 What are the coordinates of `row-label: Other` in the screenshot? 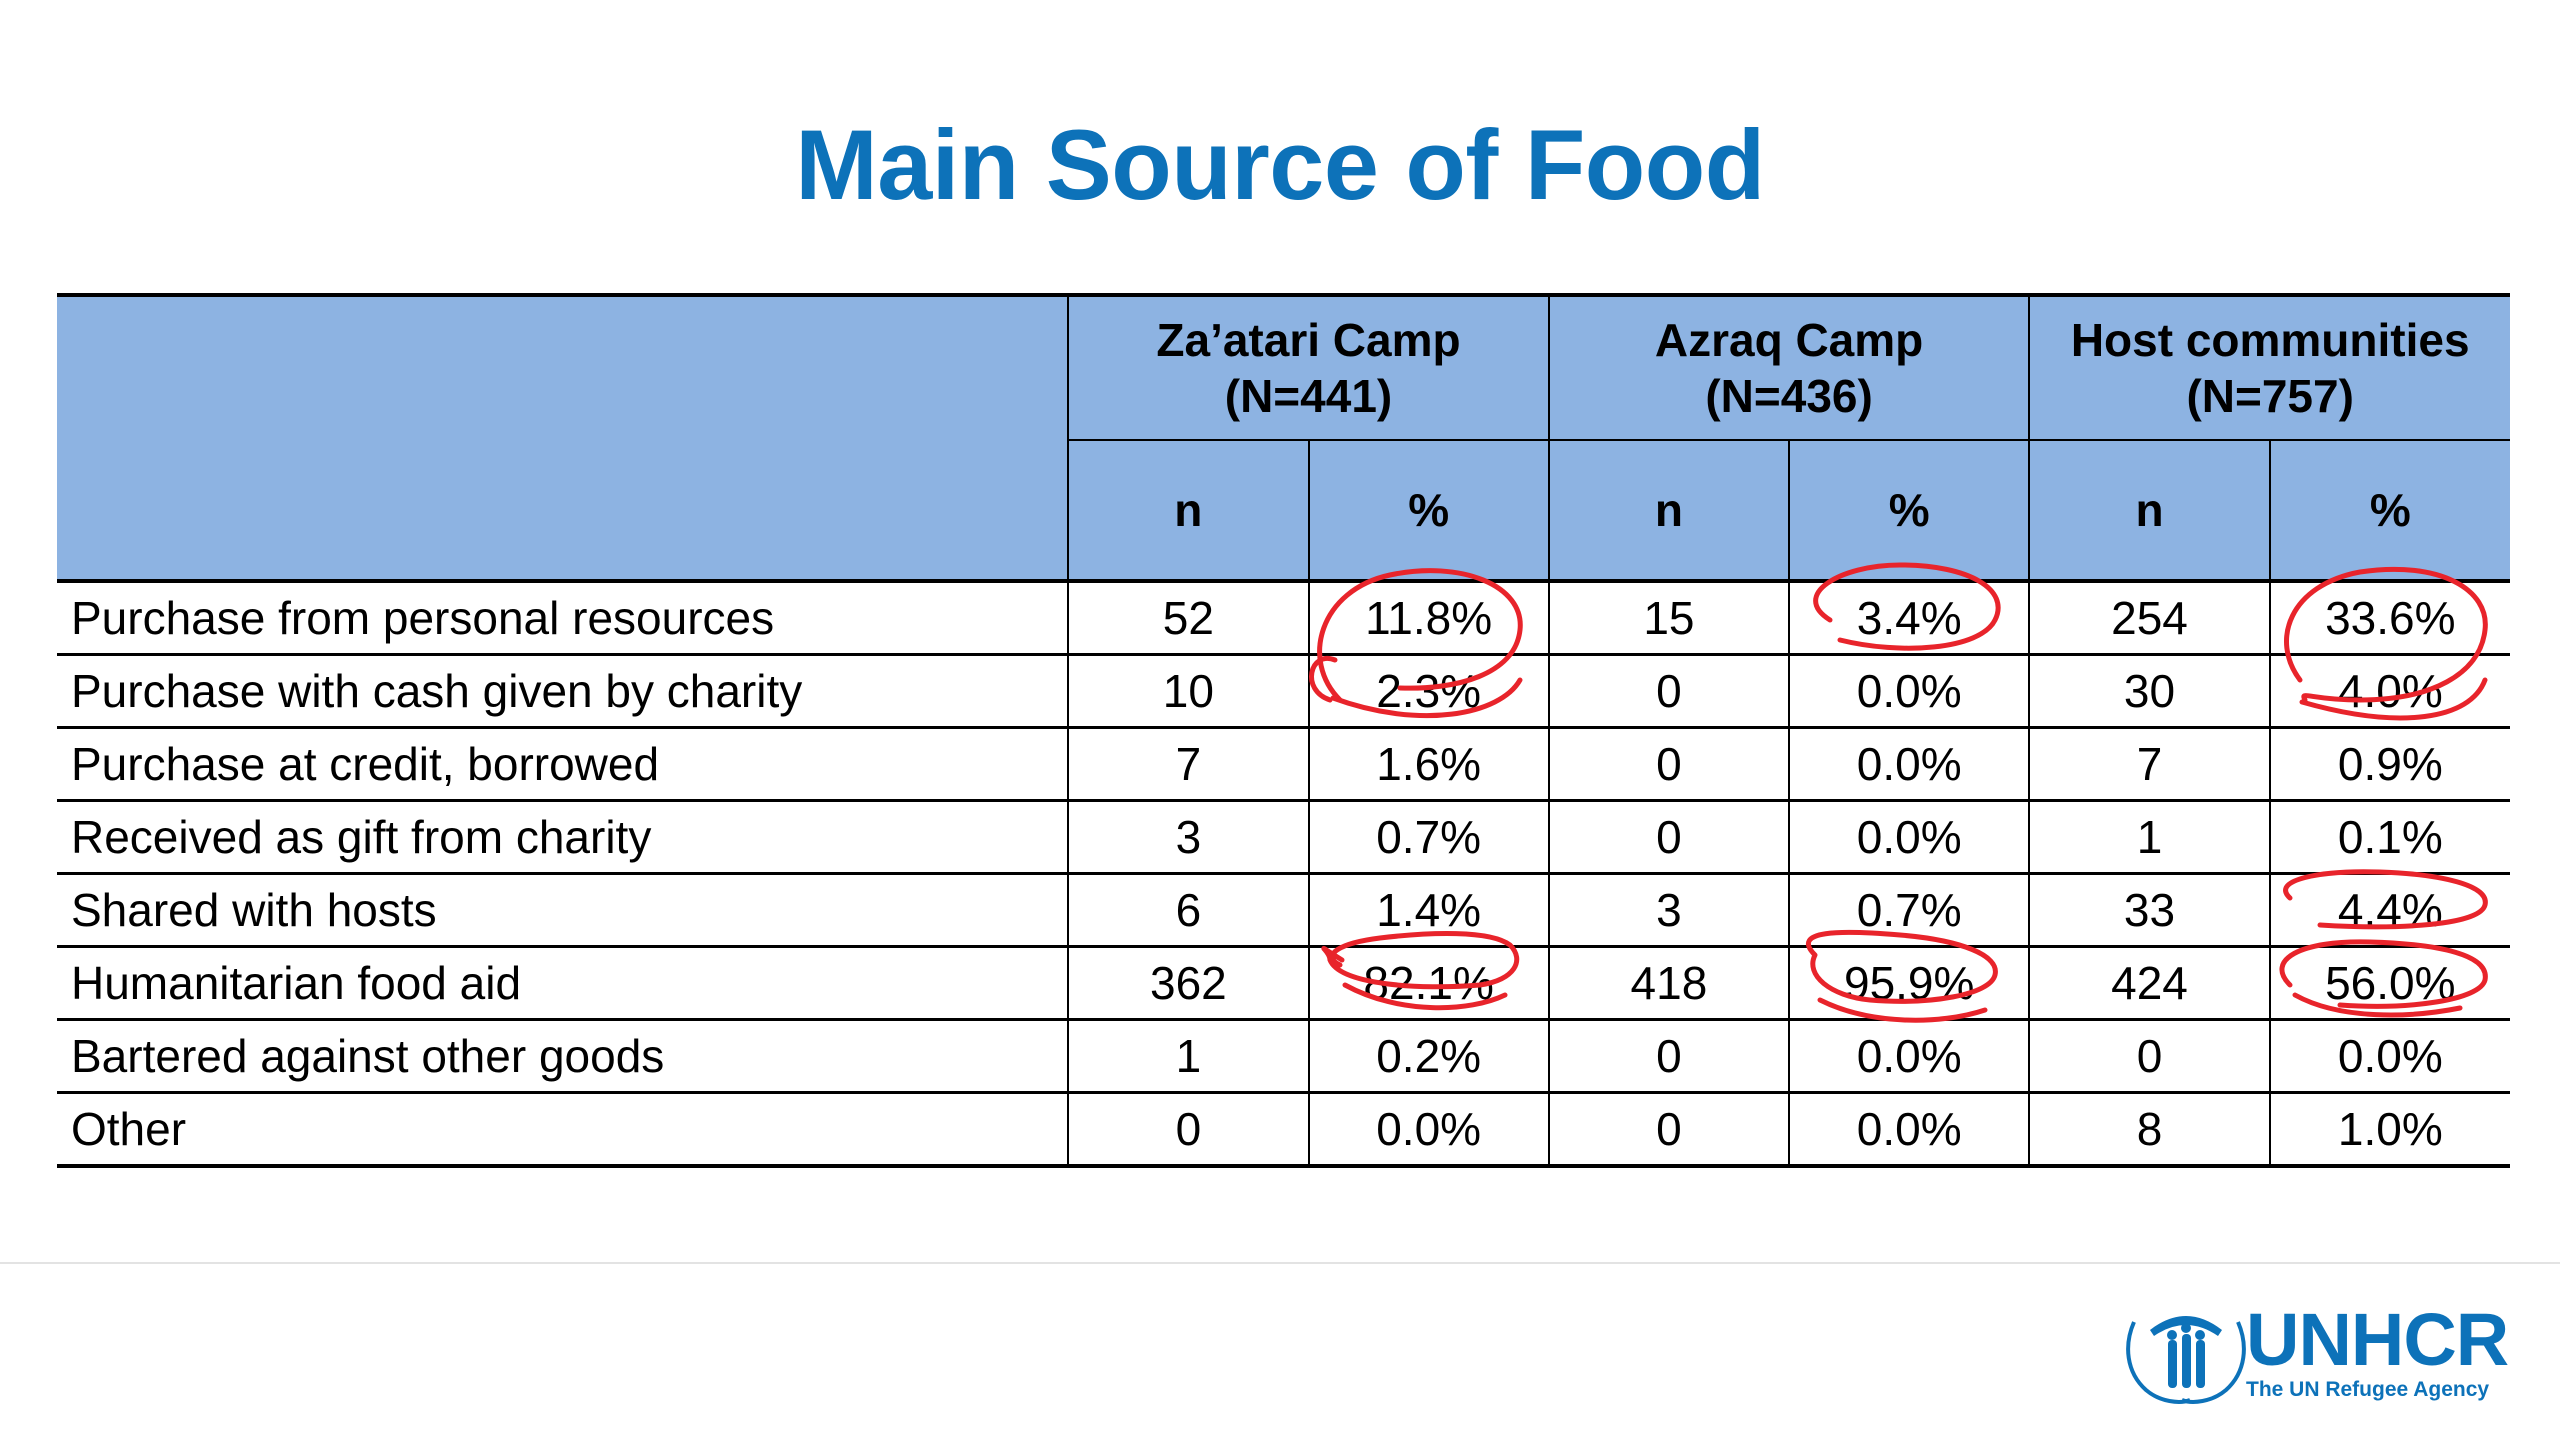 It's located at (563, 1130).